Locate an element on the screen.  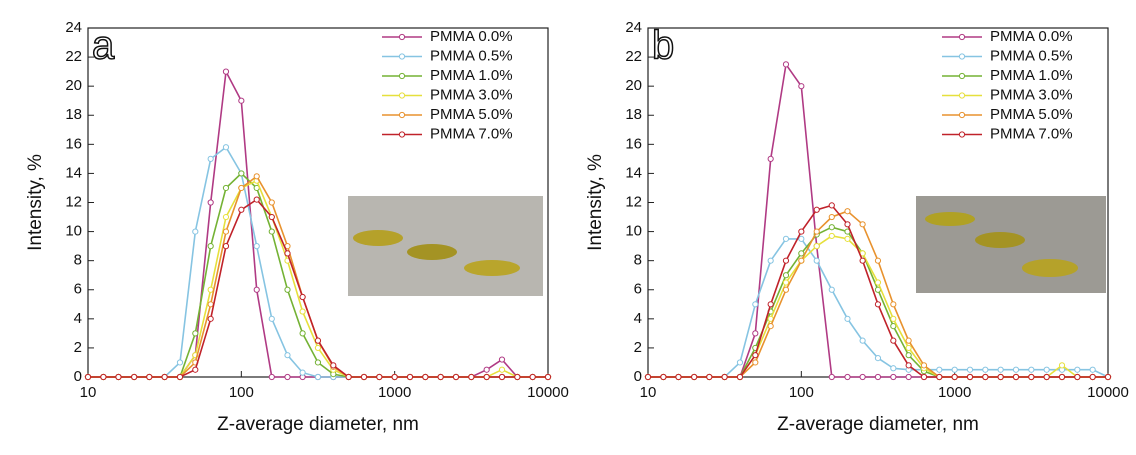
x-tick-label: 1000 is located at coordinates (394, 392).